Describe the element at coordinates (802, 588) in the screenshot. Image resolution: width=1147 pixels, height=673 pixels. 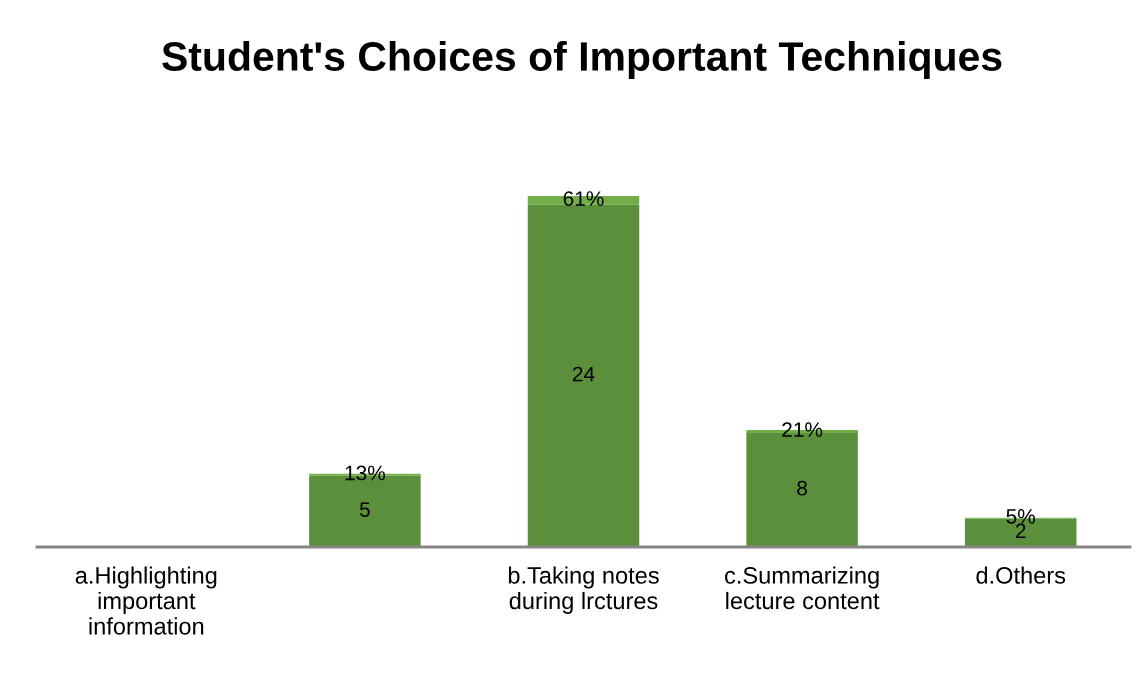
I see `x-tick-label: c.Summarizing lecture content` at that location.